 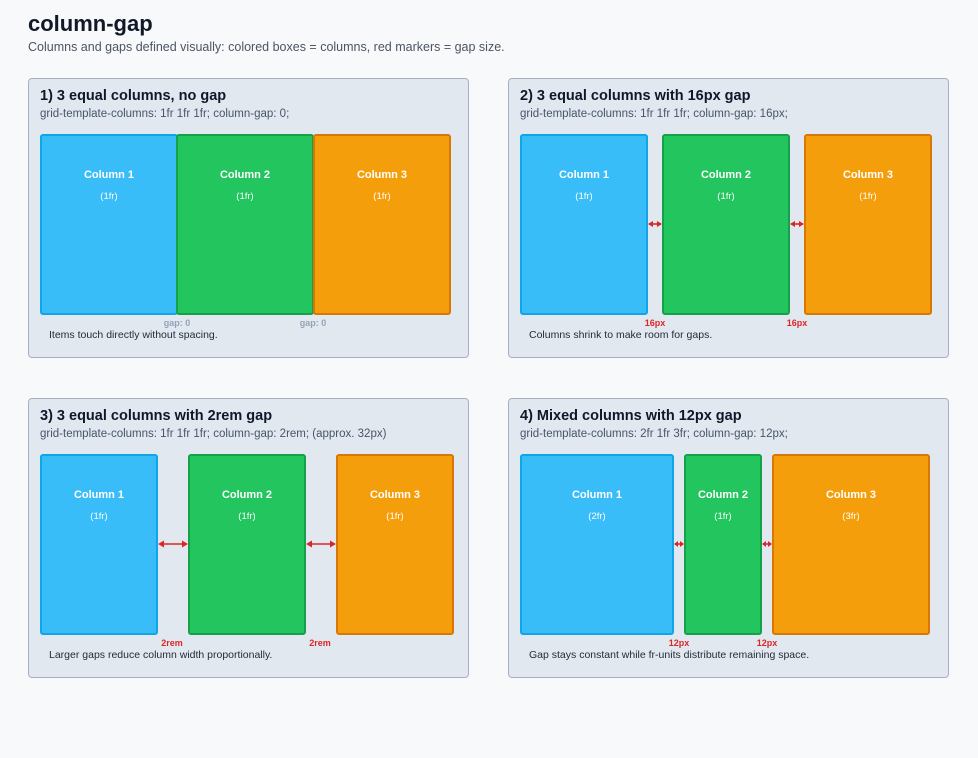 What do you see at coordinates (133, 96) in the screenshot?
I see `card-title: 1) 3 equal columns, no gap` at bounding box center [133, 96].